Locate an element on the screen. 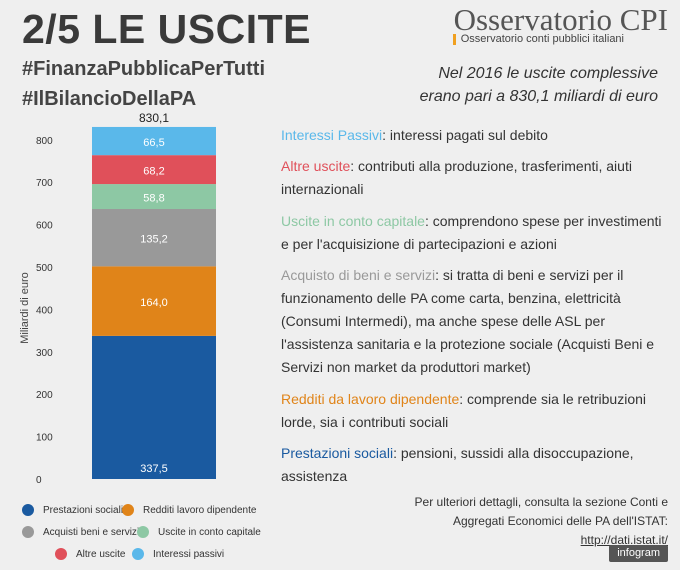 The height and width of the screenshot is (570, 680). total-label: 830,1 is located at coordinates (154, 118).